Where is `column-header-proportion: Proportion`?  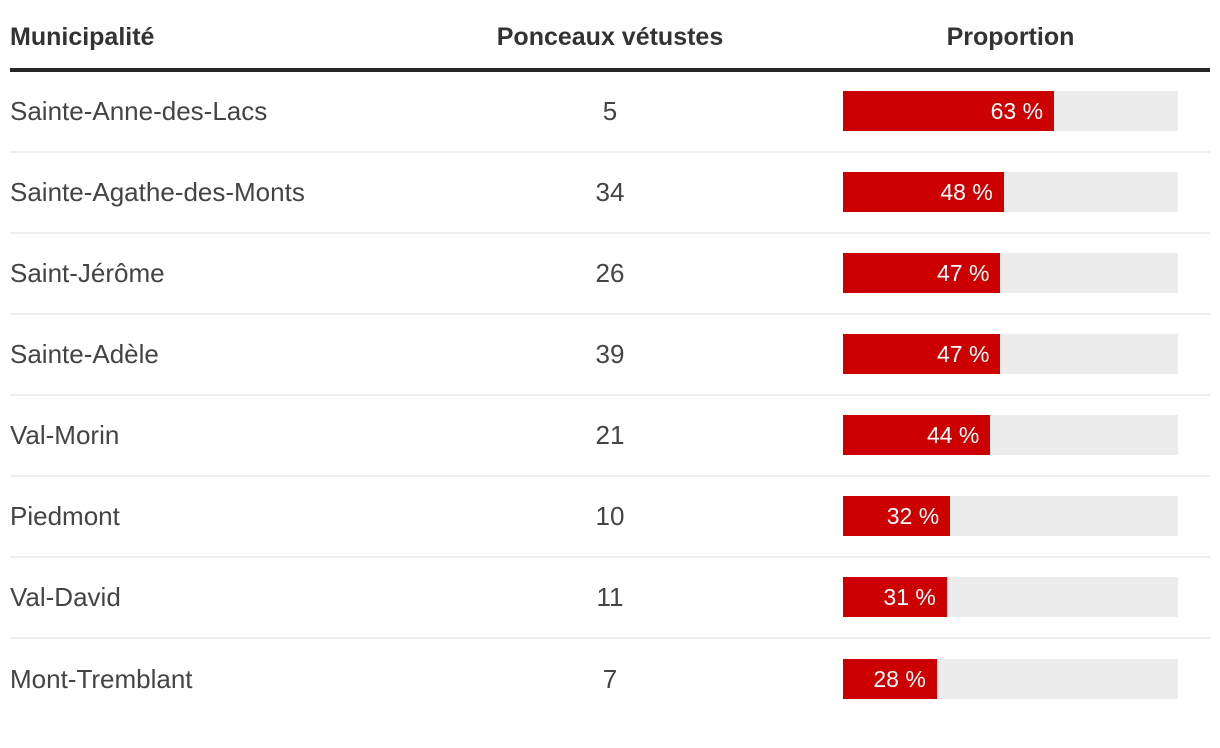
column-header-proportion: Proportion is located at coordinates (1010, 37).